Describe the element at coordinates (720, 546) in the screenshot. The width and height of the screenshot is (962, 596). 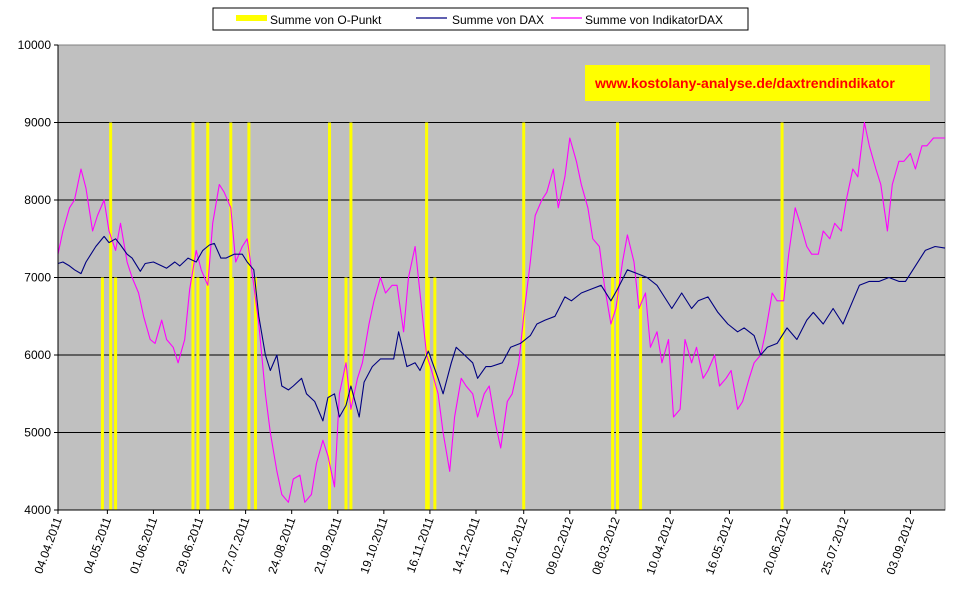
I see `x-tick-label-16-05-2012: 16.05.2012` at that location.